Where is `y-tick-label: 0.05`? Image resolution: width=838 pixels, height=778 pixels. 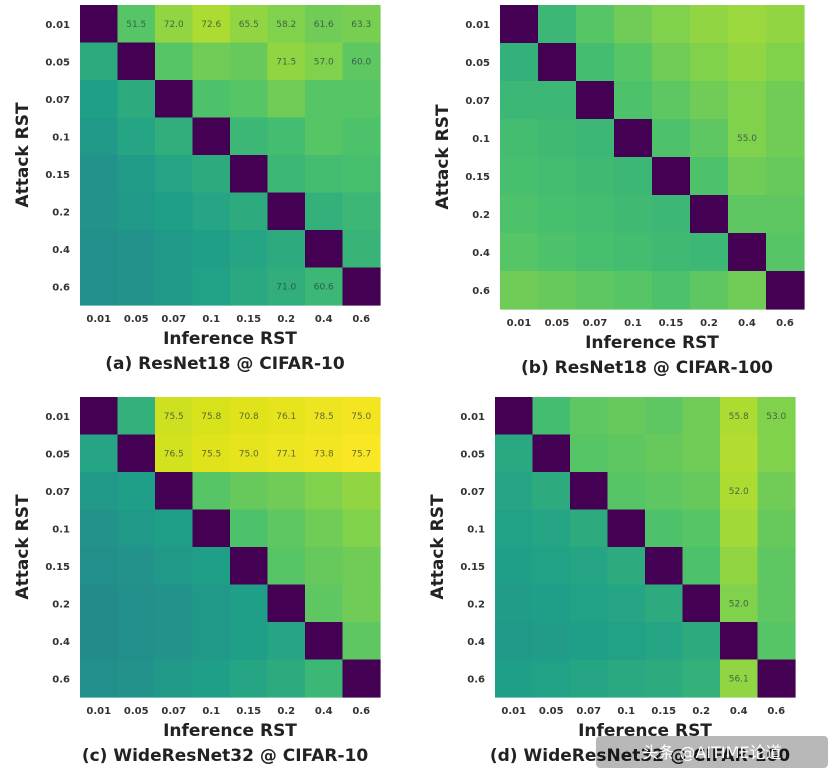
y-tick-label: 0.05 is located at coordinates (57, 62).